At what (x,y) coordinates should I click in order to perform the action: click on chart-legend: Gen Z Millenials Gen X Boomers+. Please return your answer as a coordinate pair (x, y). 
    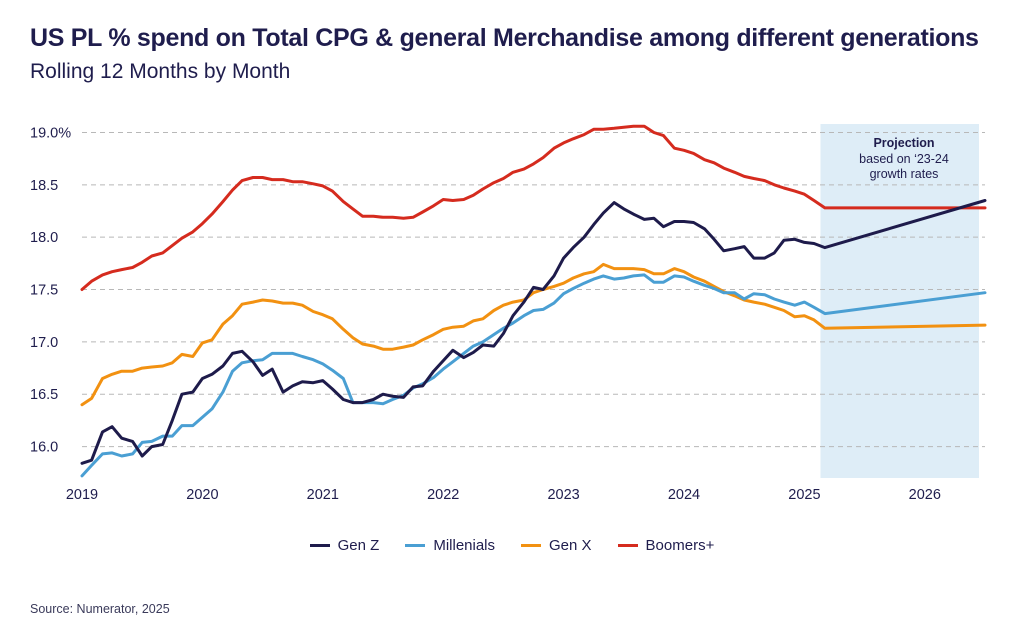
    Looking at the image, I should click on (512, 545).